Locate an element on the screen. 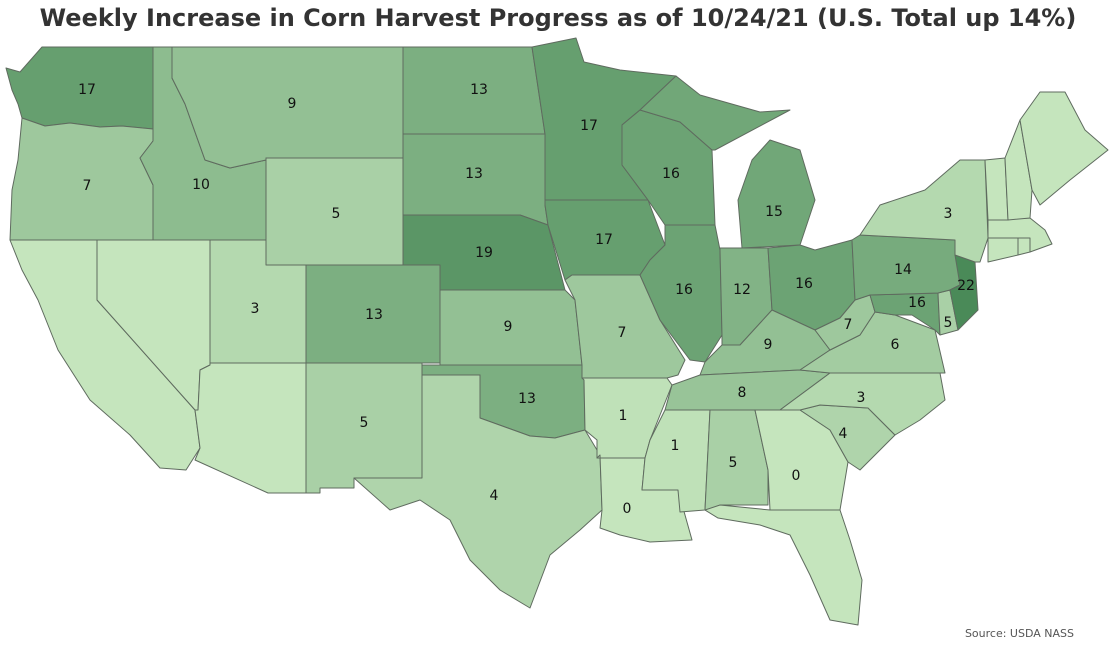 The width and height of the screenshot is (1116, 648). value-label-ny: 3 is located at coordinates (948, 214).